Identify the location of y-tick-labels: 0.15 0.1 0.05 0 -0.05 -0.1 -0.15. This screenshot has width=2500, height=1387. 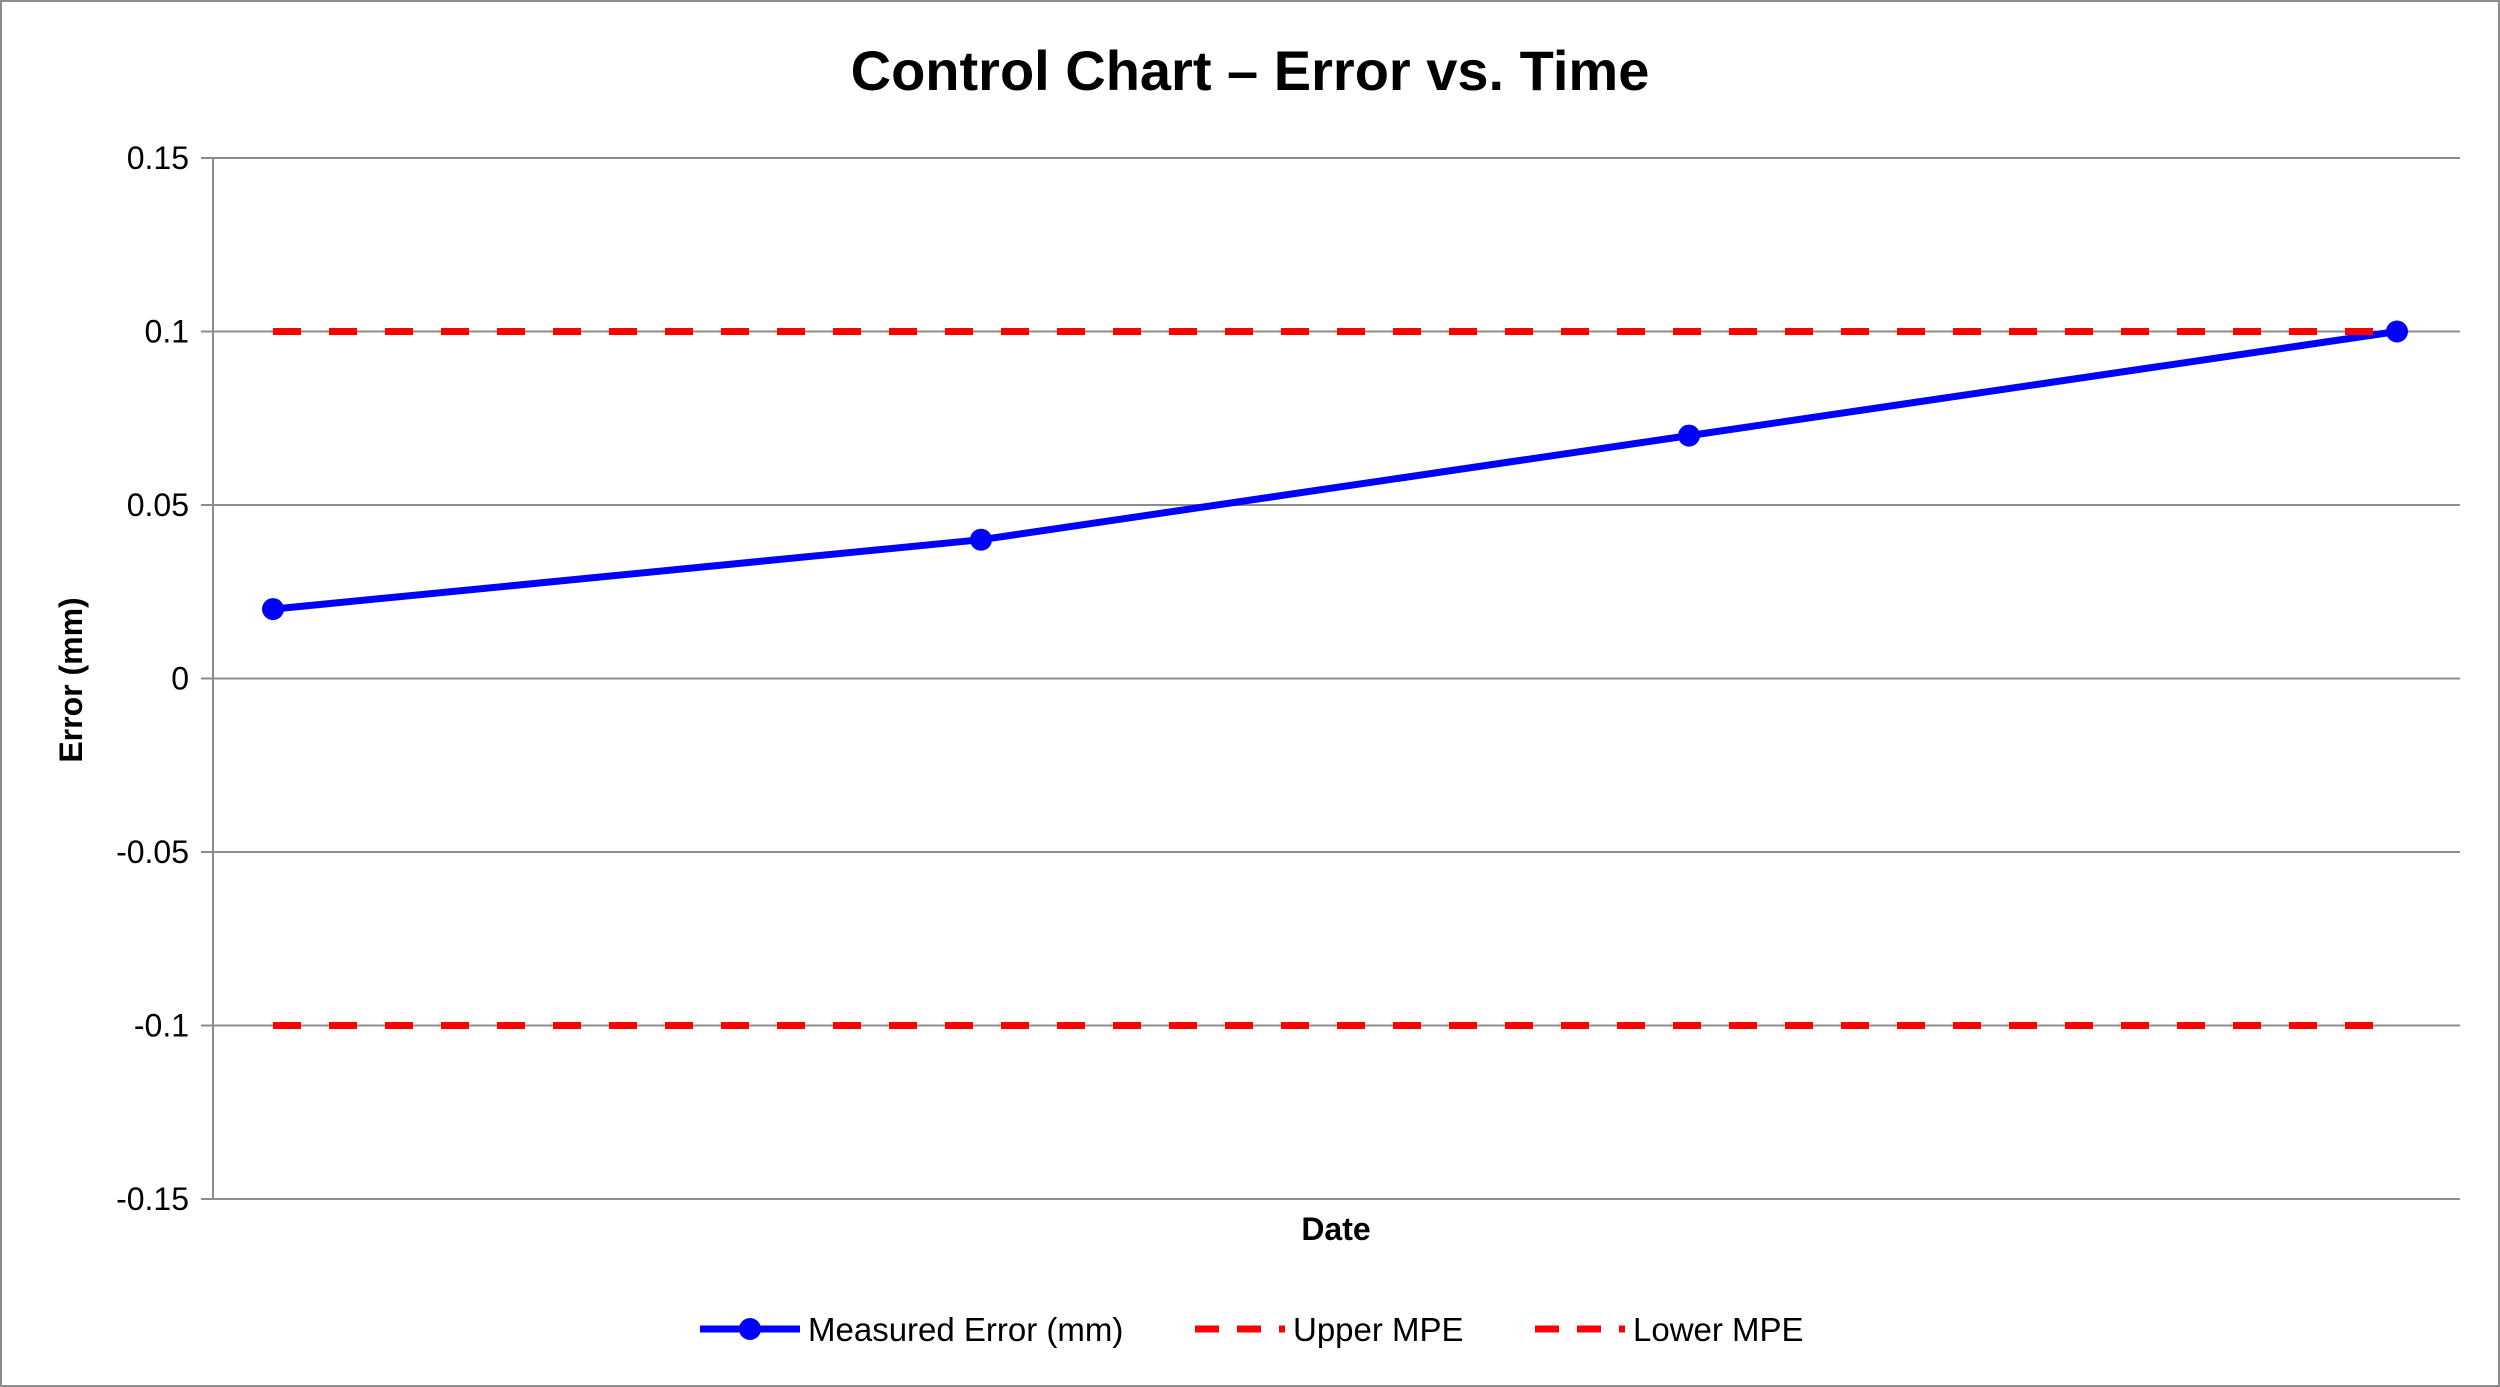
(152, 678).